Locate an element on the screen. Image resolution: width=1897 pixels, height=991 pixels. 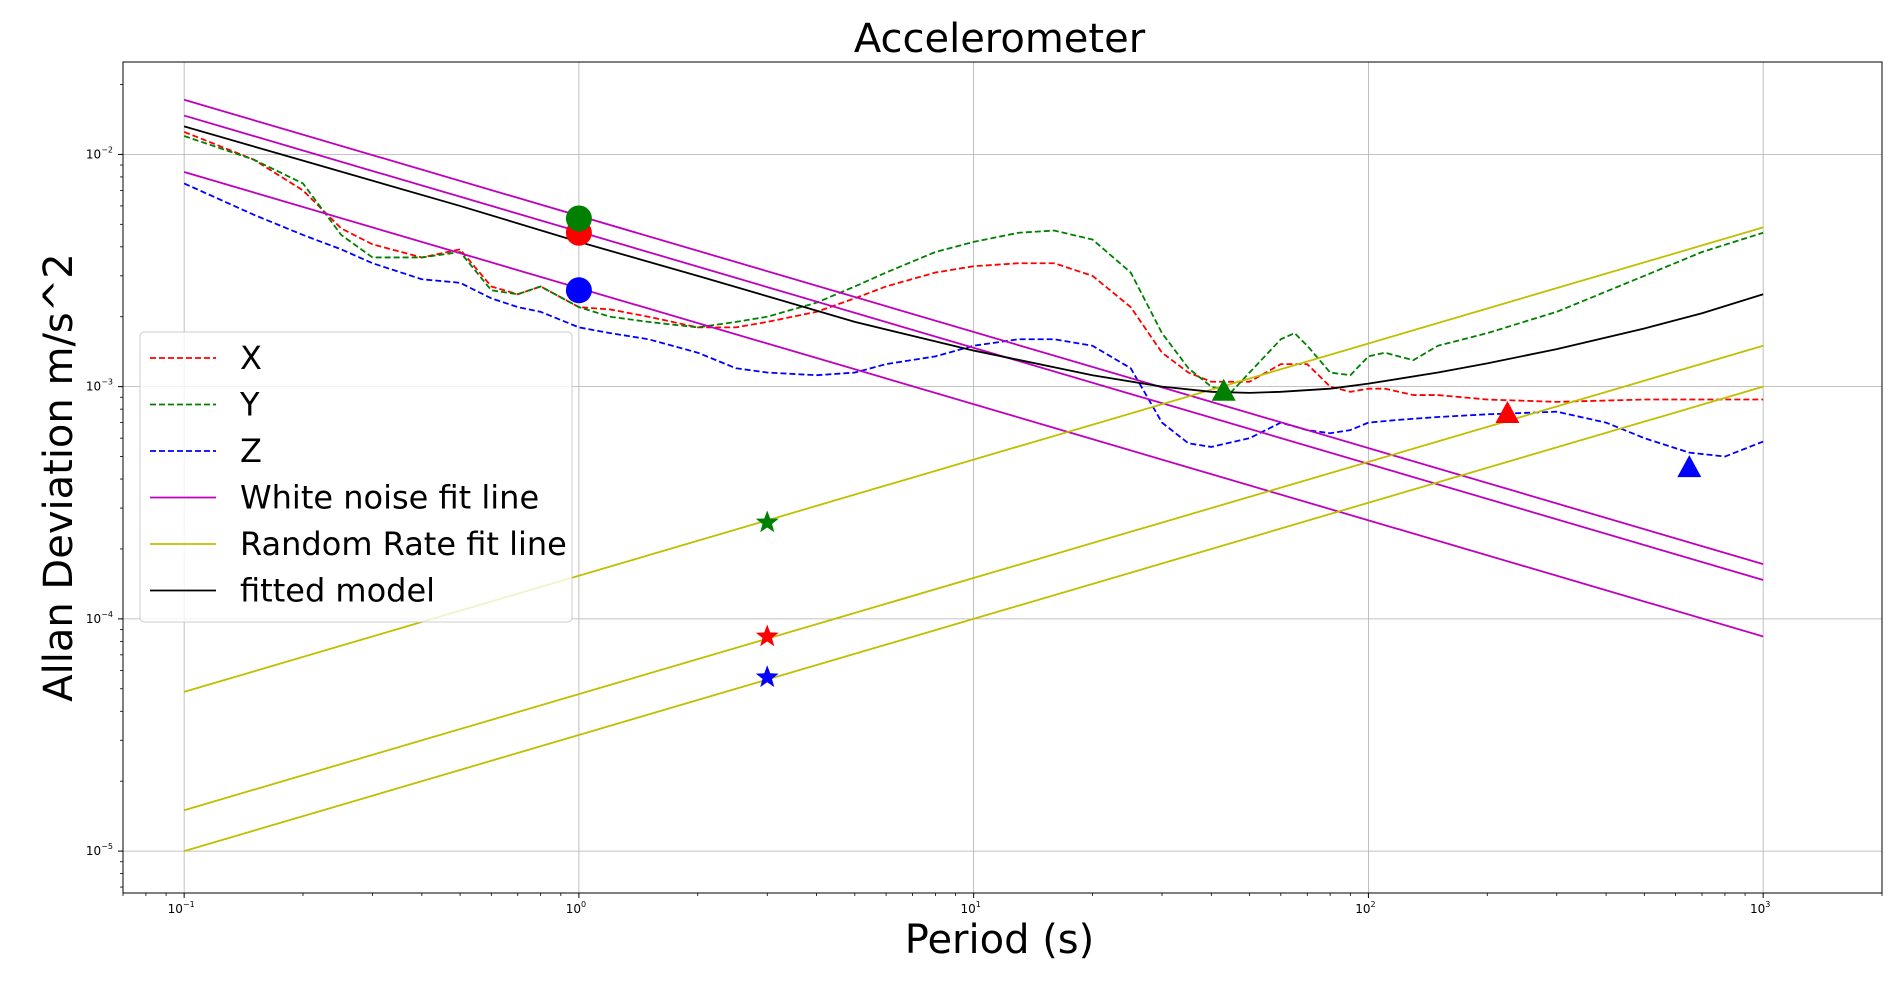
x-tick-label: 10¹ is located at coordinates (970, 908).